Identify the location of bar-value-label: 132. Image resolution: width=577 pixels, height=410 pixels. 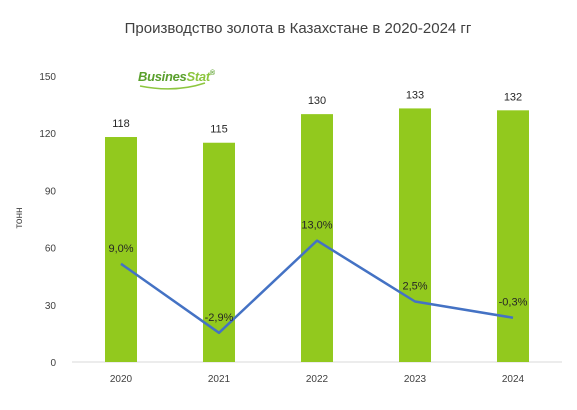
(513, 97).